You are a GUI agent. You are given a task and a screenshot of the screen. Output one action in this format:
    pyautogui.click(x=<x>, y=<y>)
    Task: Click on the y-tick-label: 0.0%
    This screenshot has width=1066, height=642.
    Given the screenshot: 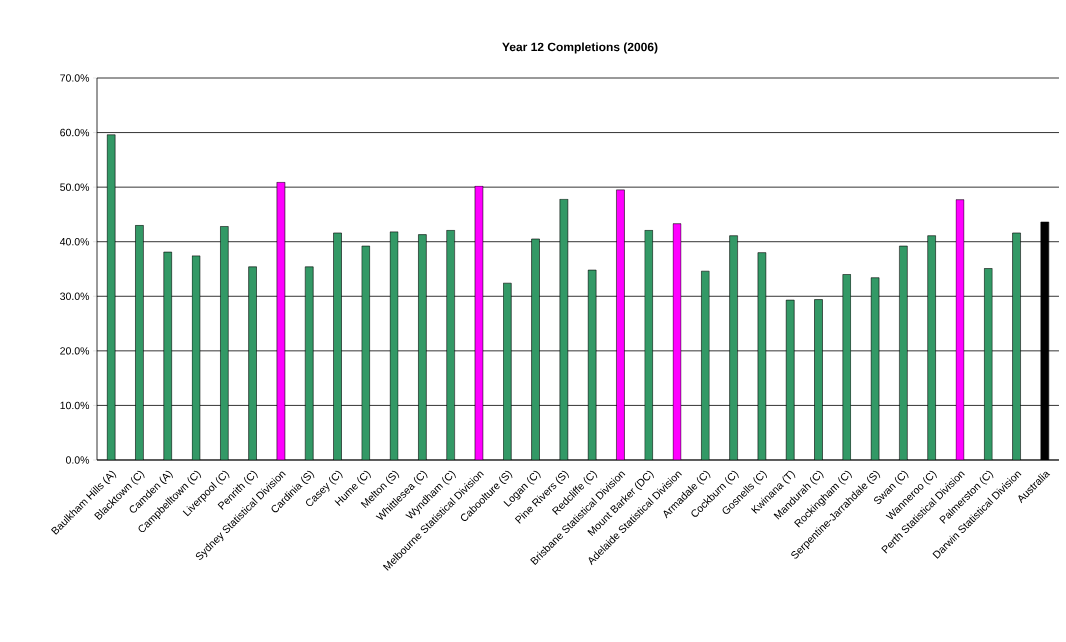 What is the action you would take?
    pyautogui.click(x=77, y=460)
    